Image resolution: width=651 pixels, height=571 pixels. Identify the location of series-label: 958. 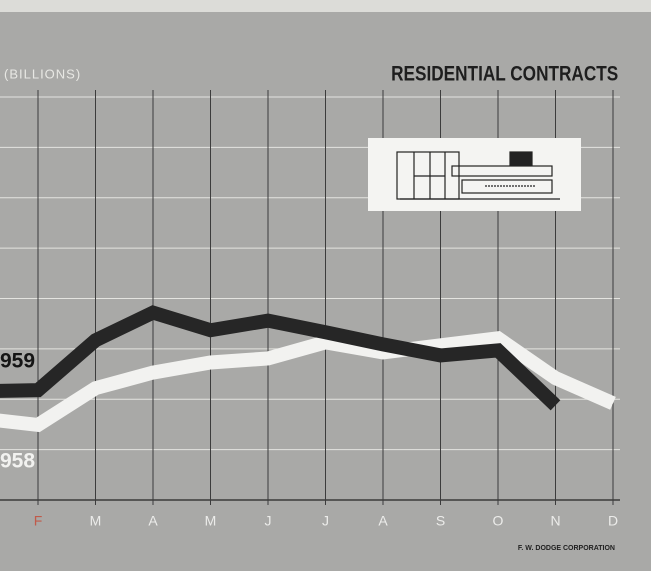
(17, 461).